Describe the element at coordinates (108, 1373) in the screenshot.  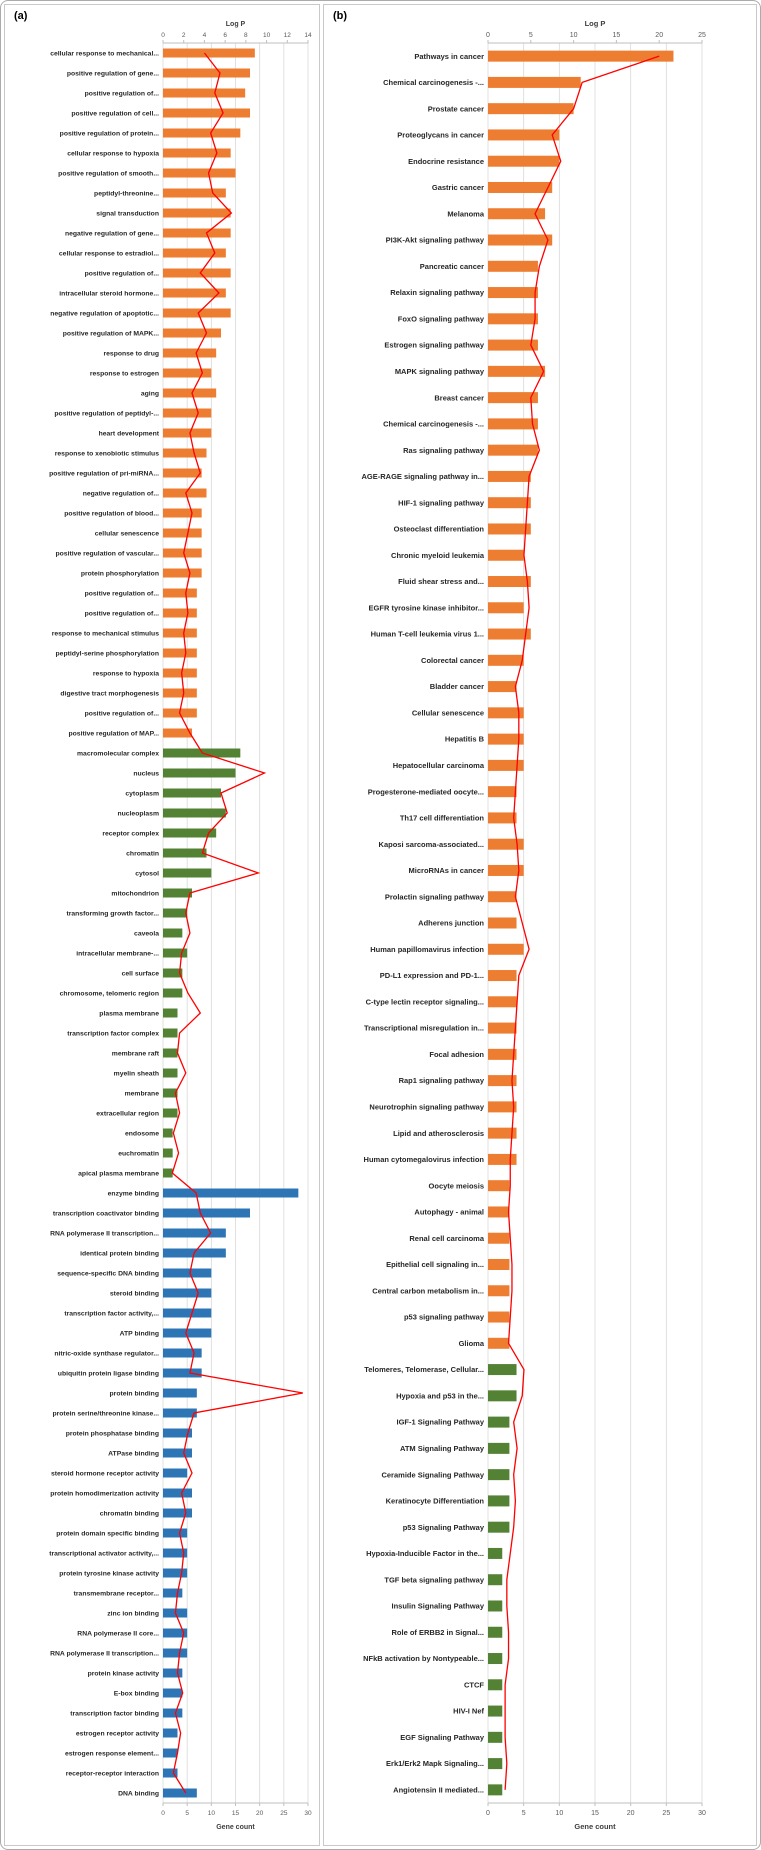
I see `category-label: ubiquitin protein ligase binding` at that location.